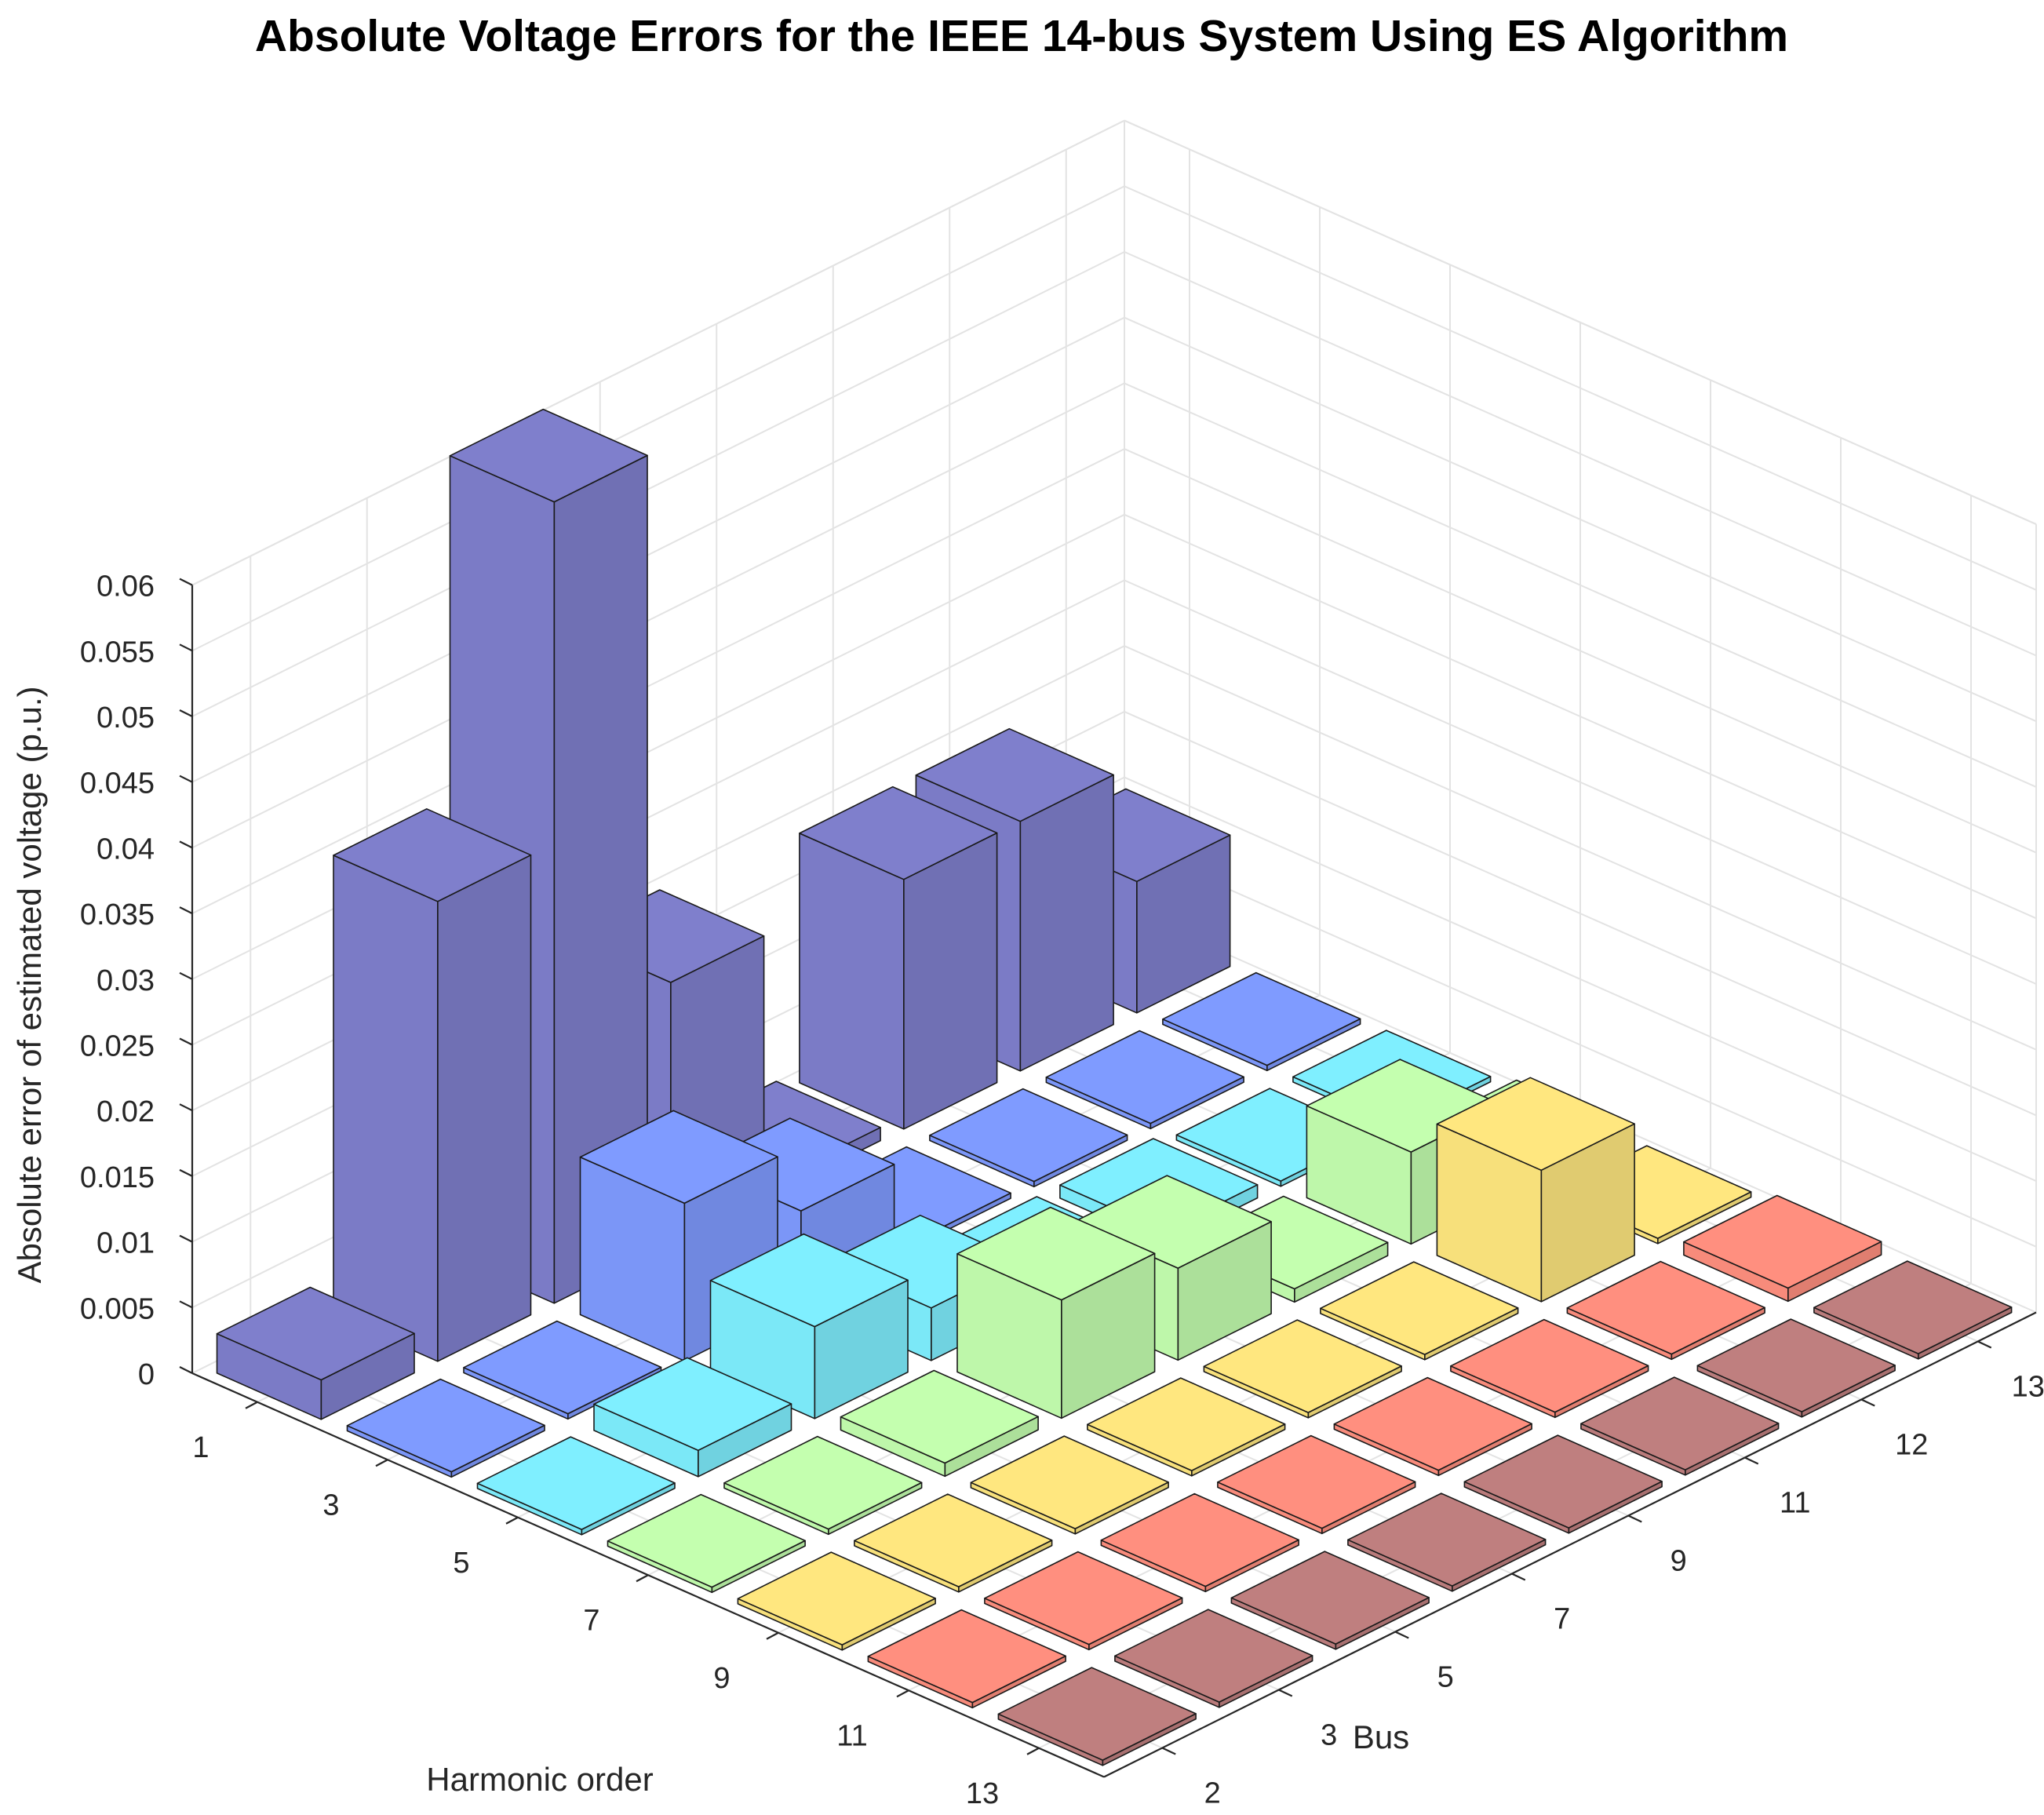 This screenshot has height=1815, width=2044. What do you see at coordinates (117, 783) in the screenshot?
I see `z-tick-label: 0.045` at bounding box center [117, 783].